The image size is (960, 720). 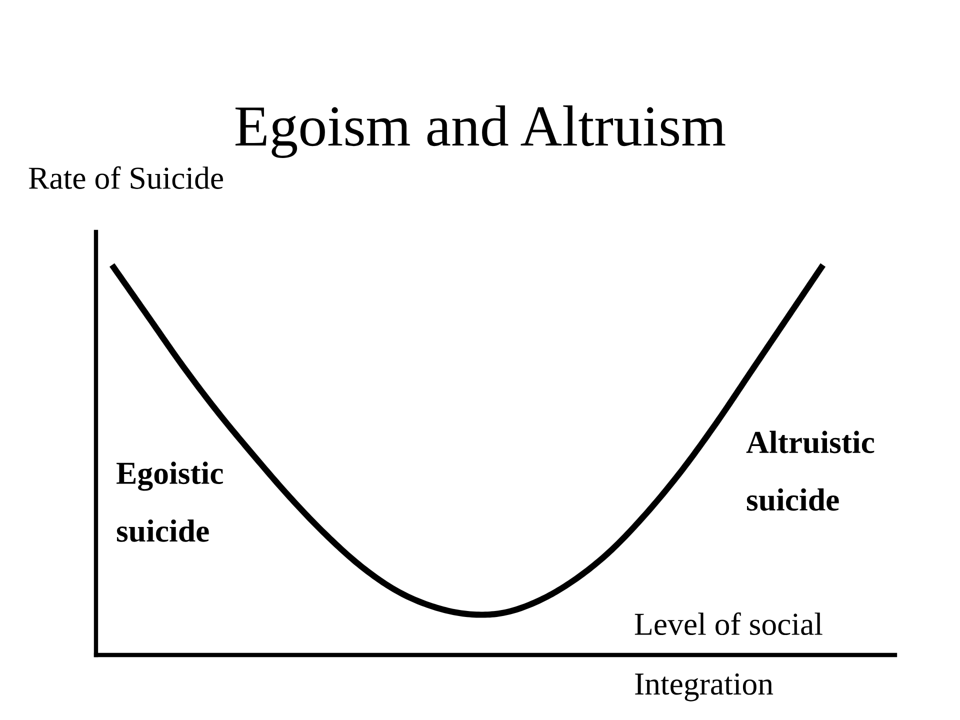 What do you see at coordinates (169, 502) in the screenshot?
I see `annotation: Egoistic suicide` at bounding box center [169, 502].